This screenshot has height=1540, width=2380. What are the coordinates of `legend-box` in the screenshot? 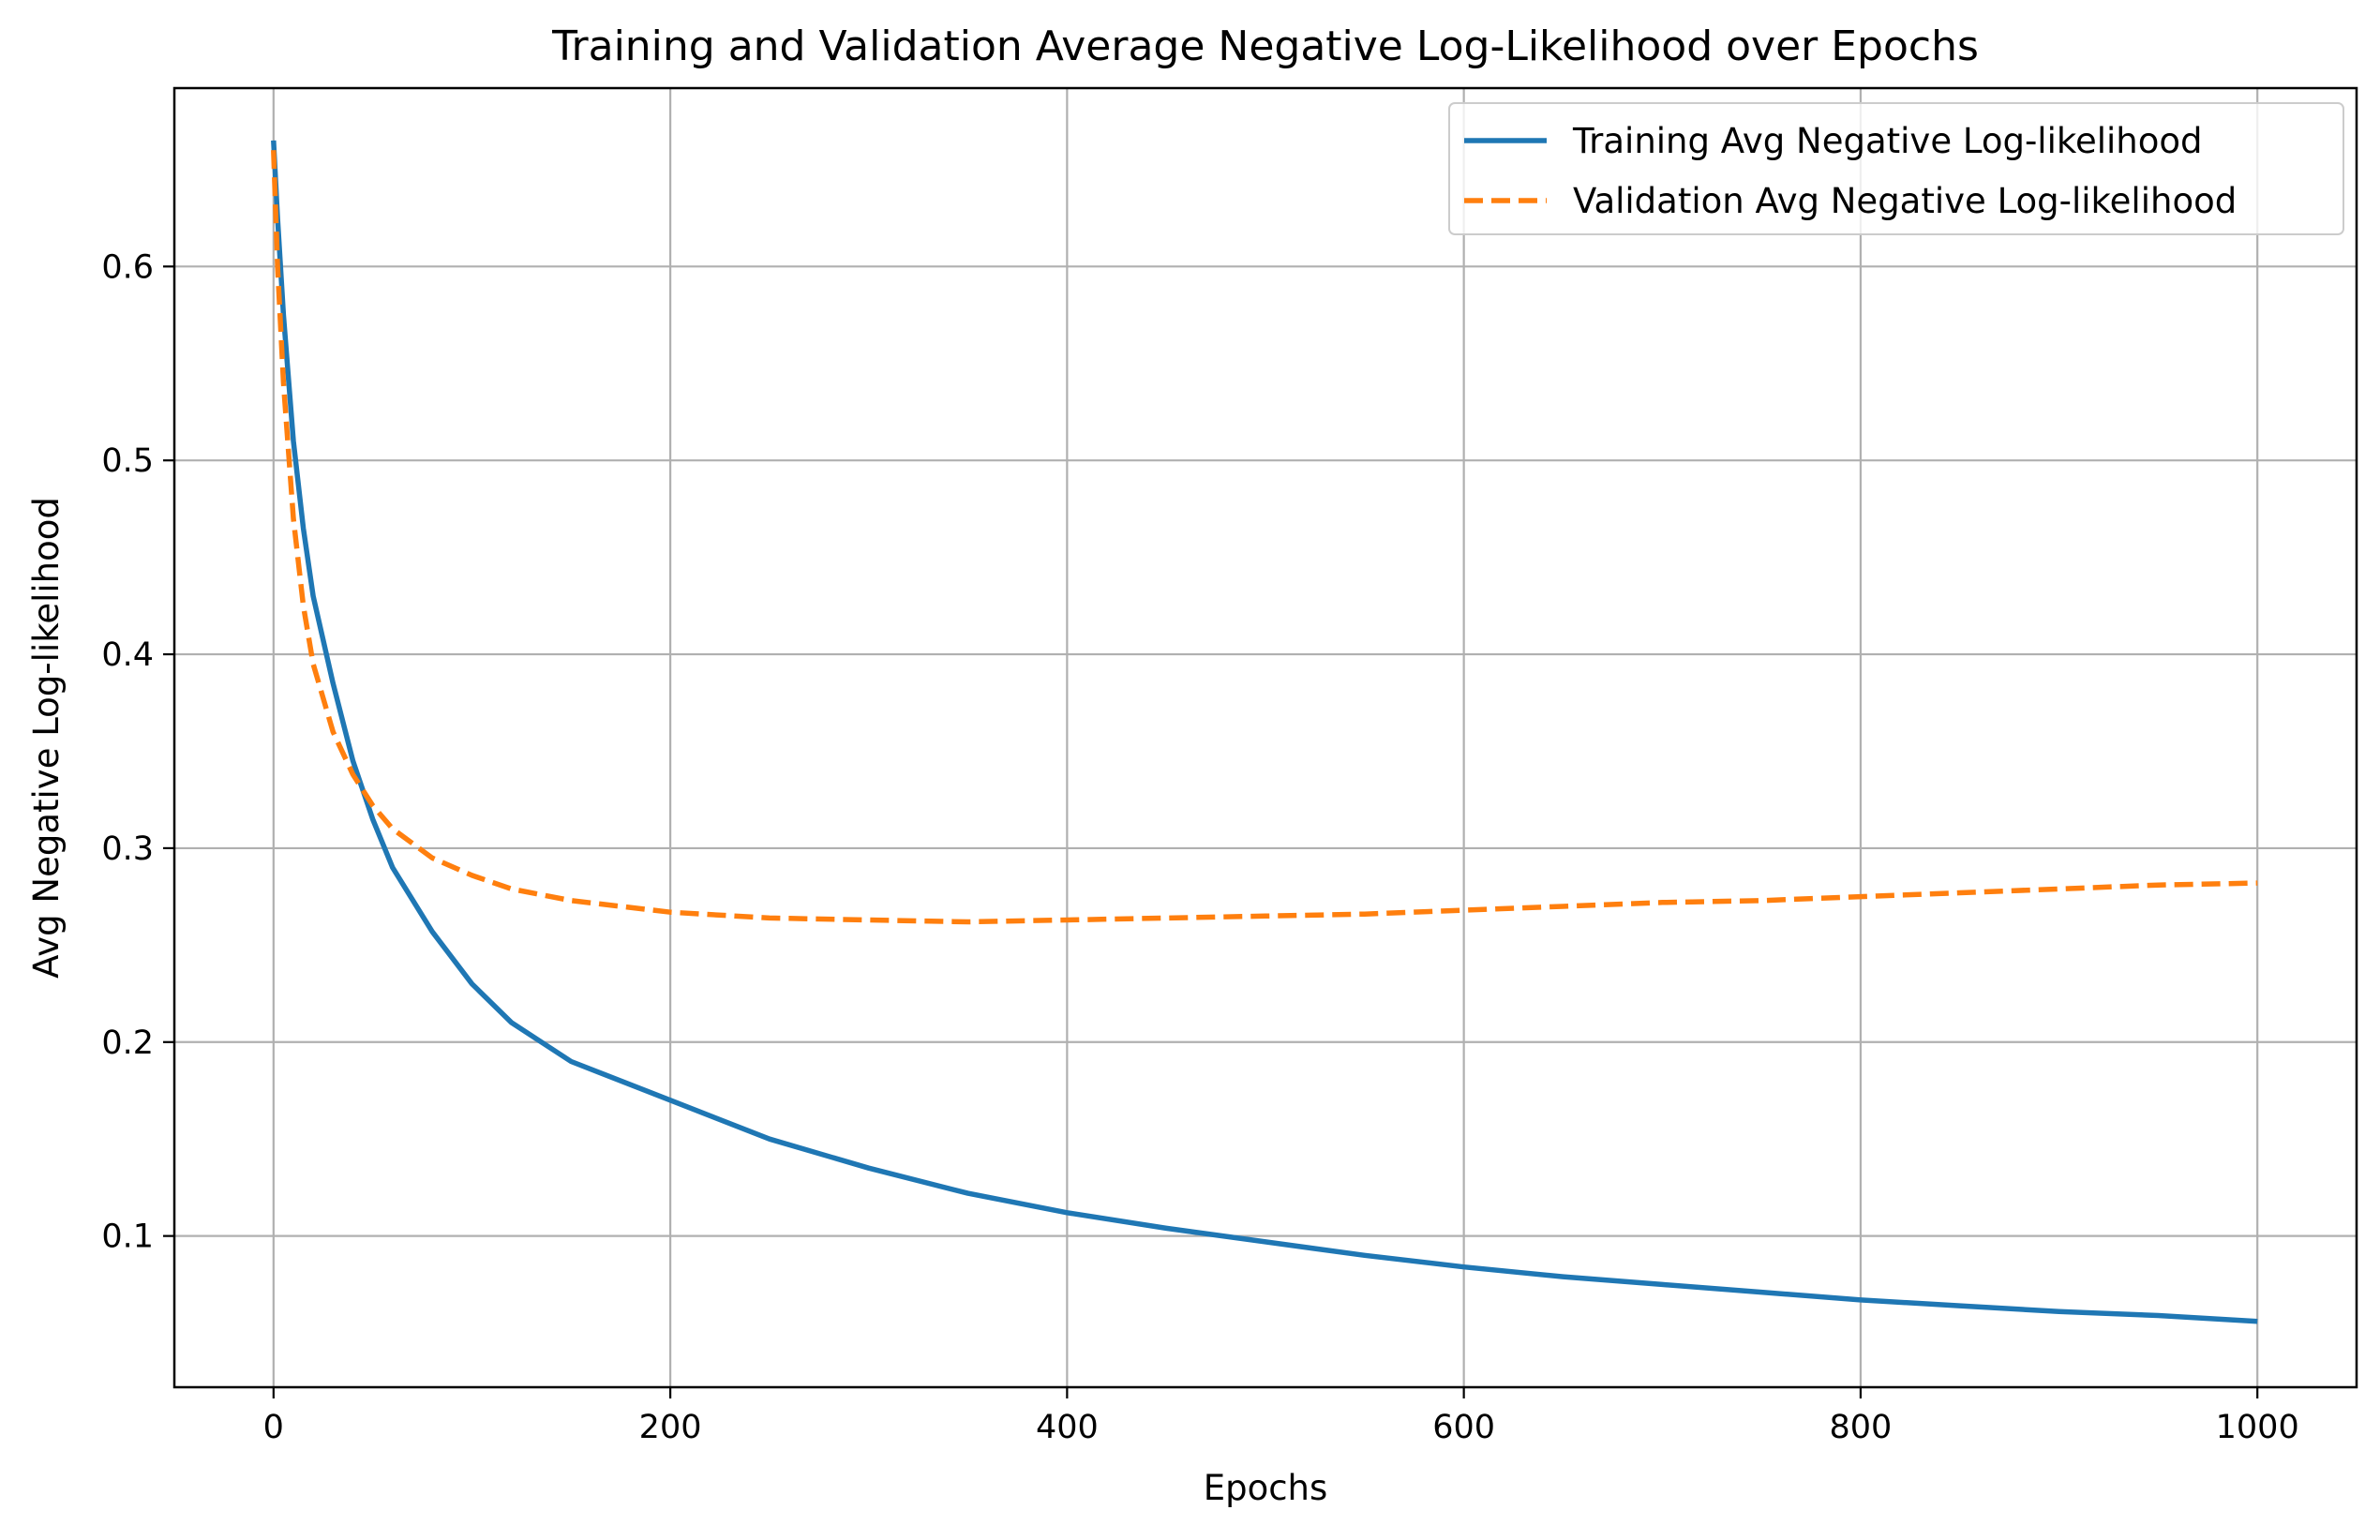 It's located at (1896, 168).